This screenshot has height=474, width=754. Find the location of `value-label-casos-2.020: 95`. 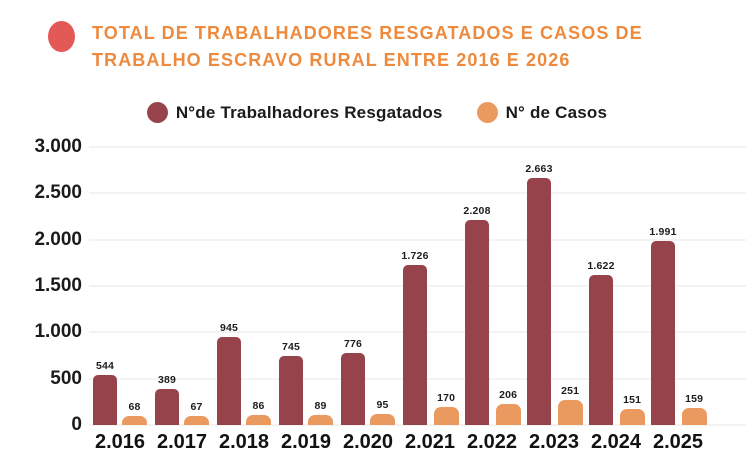

value-label-casos-2.020: 95 is located at coordinates (382, 405).